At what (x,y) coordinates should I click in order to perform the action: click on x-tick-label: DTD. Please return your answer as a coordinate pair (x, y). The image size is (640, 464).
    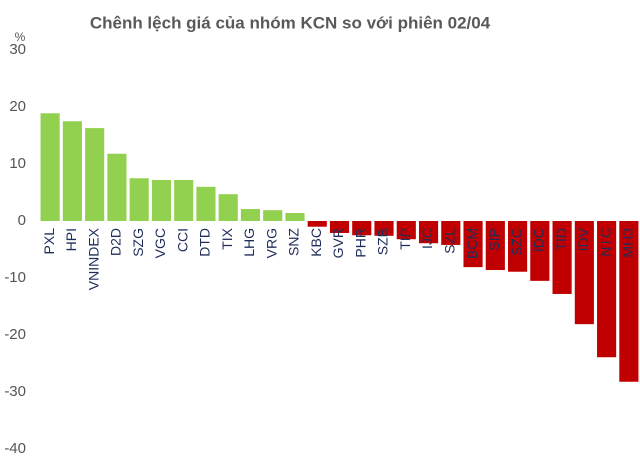
    Looking at the image, I should click on (205, 242).